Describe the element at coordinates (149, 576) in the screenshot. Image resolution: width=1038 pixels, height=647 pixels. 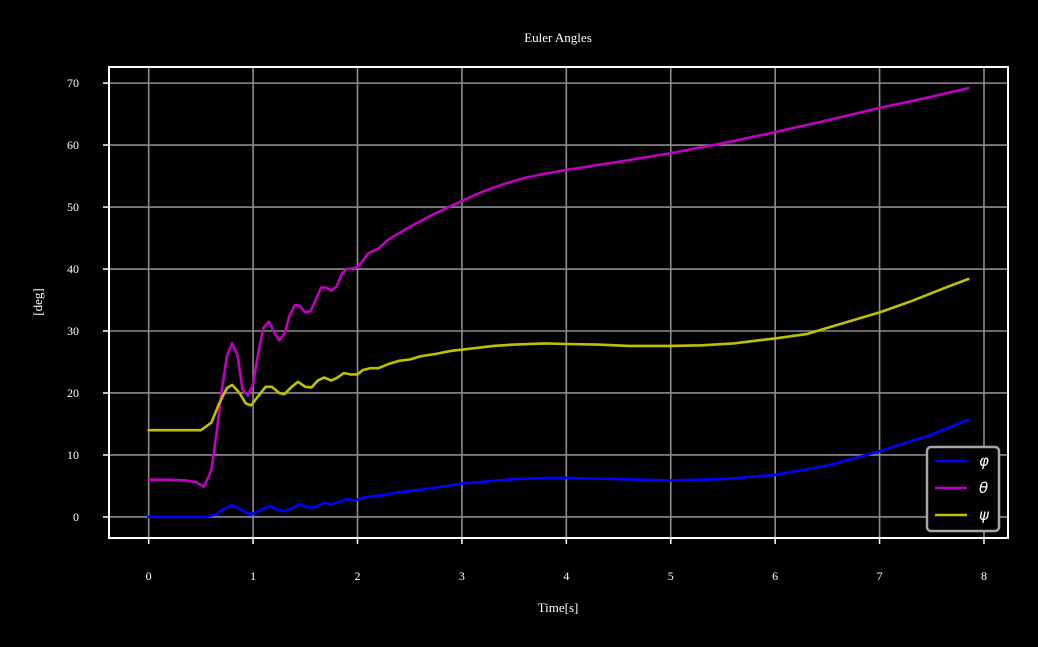
I see `x-tick-label: 0` at that location.